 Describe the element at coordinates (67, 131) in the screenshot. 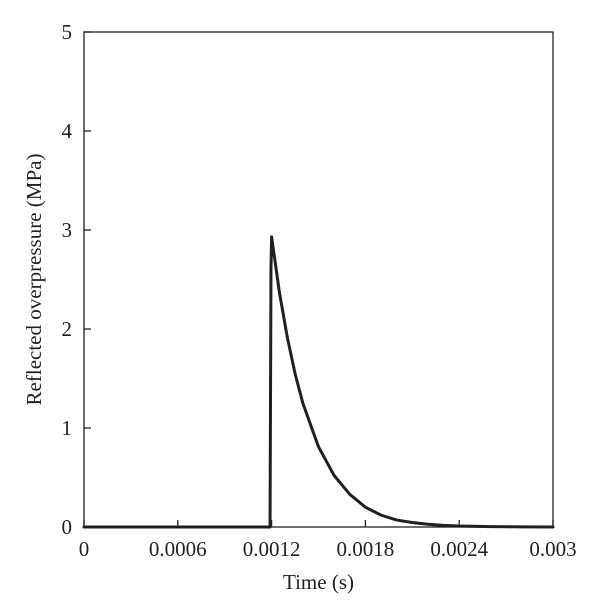

I see `y-tick-label-4: 4` at that location.